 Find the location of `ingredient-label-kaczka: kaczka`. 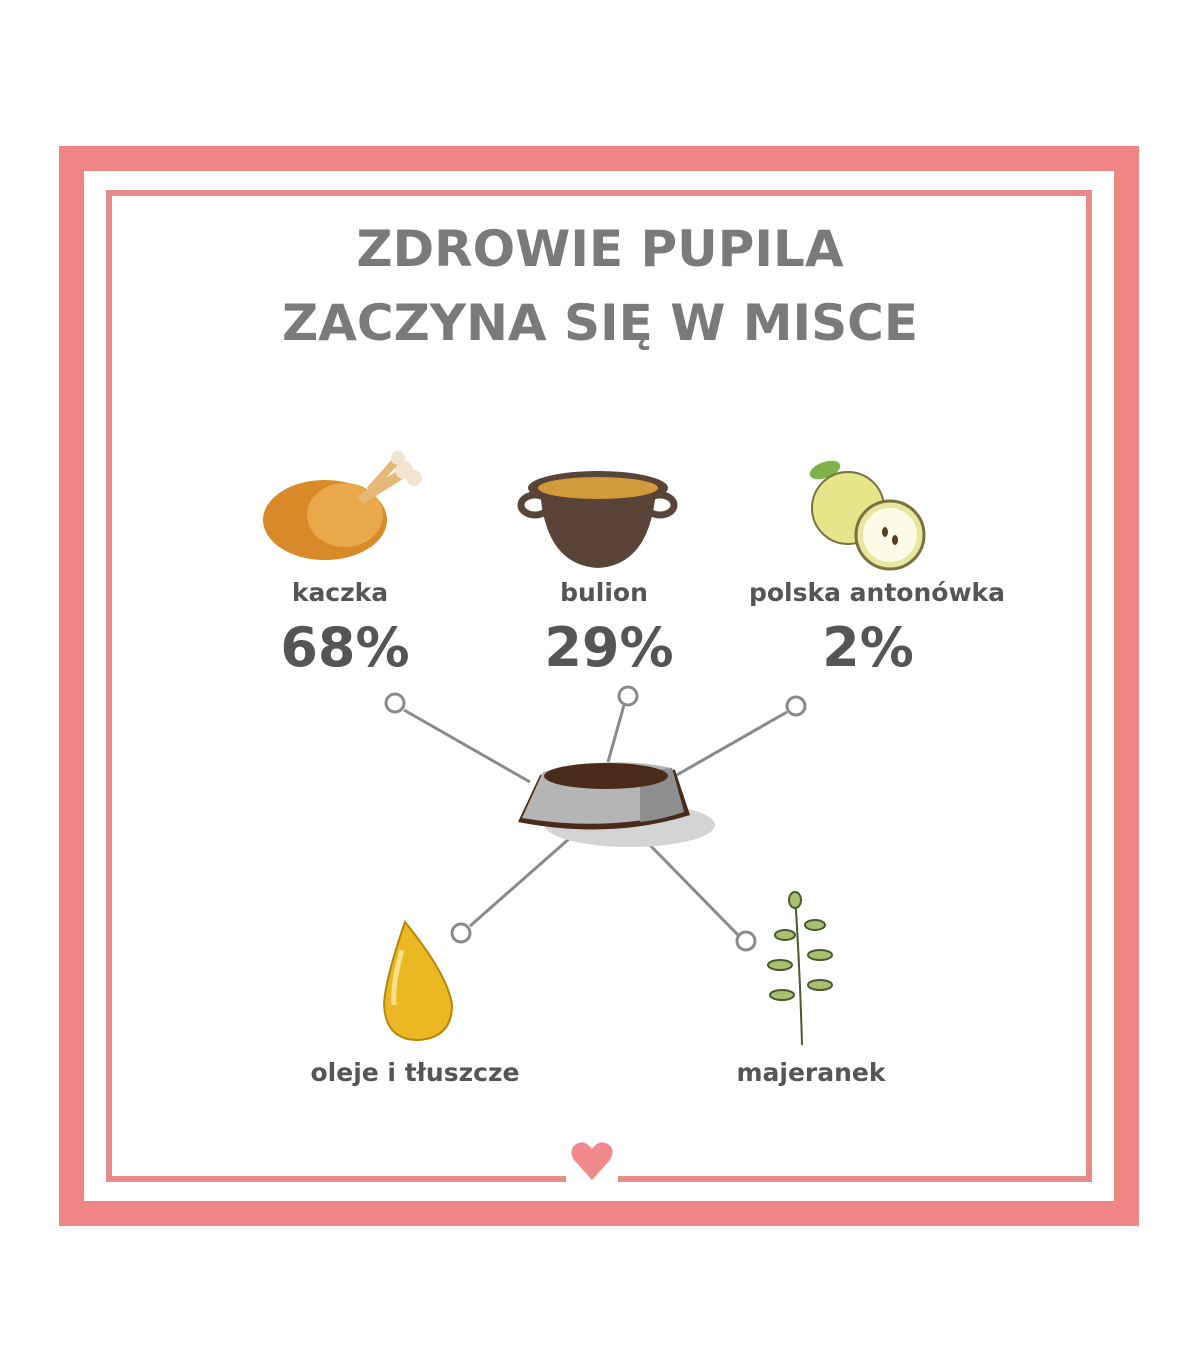

ingredient-label-kaczka: kaczka is located at coordinates (340, 592).